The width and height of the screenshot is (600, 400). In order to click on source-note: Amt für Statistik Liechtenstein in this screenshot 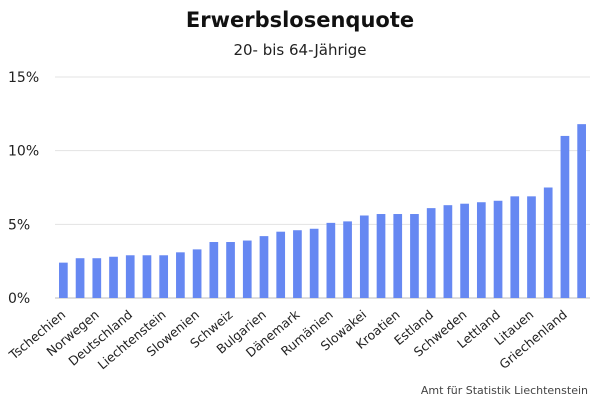, I will do `click(504, 390)`.